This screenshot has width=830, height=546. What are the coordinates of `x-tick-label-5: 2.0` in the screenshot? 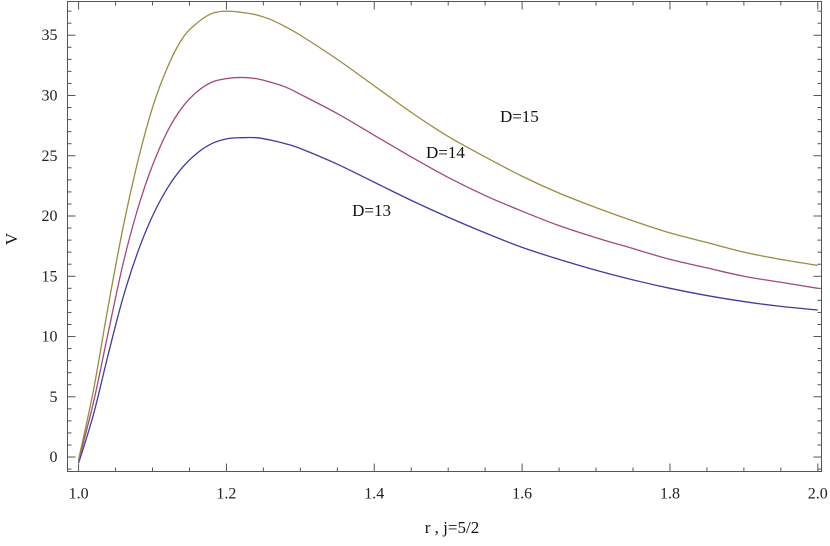 It's located at (818, 494).